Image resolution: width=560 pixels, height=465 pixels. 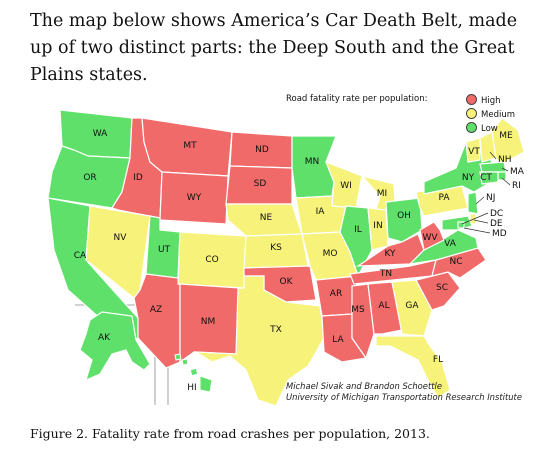 What do you see at coordinates (498, 115) in the screenshot?
I see `legend-label-medium: Medium` at bounding box center [498, 115].